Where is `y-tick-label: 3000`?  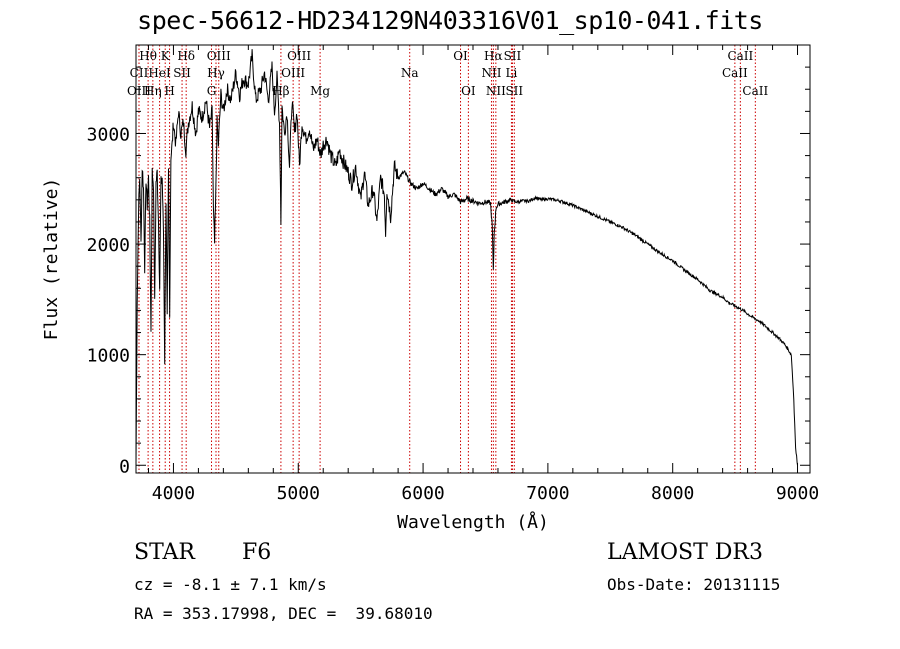 y-tick-label: 3000 is located at coordinates (108, 134).